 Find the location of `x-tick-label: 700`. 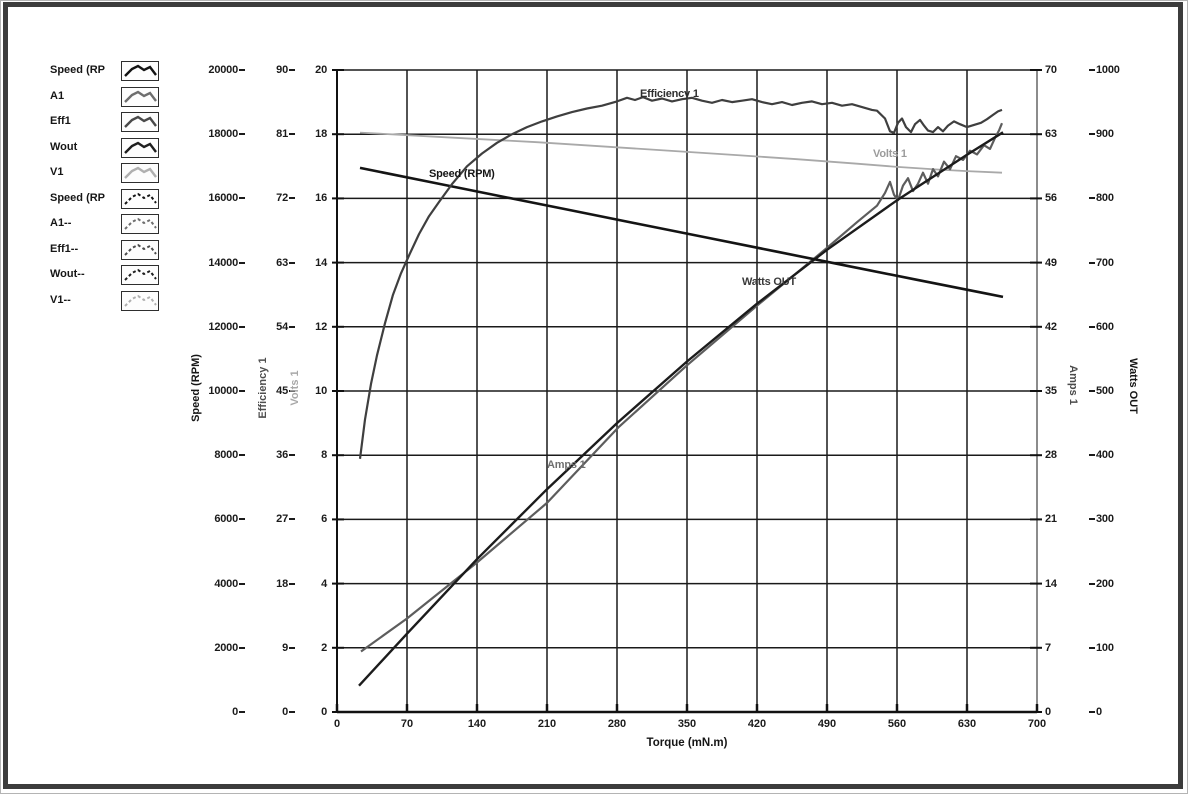

x-tick-label: 700 is located at coordinates (1037, 724).